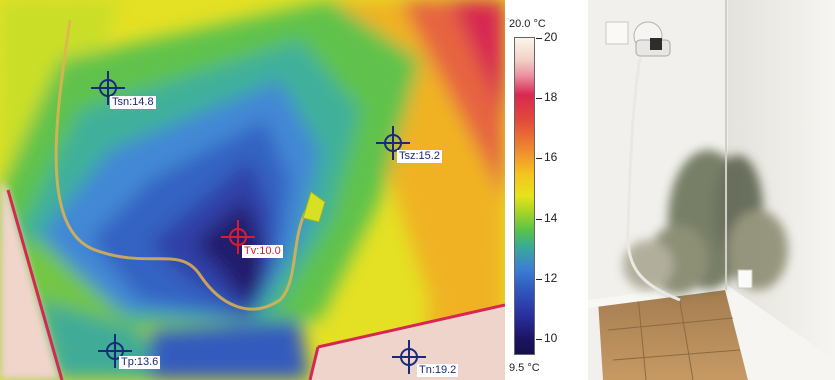  Describe the element at coordinates (438, 370) in the screenshot. I see `marker-label-tn: Tn:19.2` at that location.